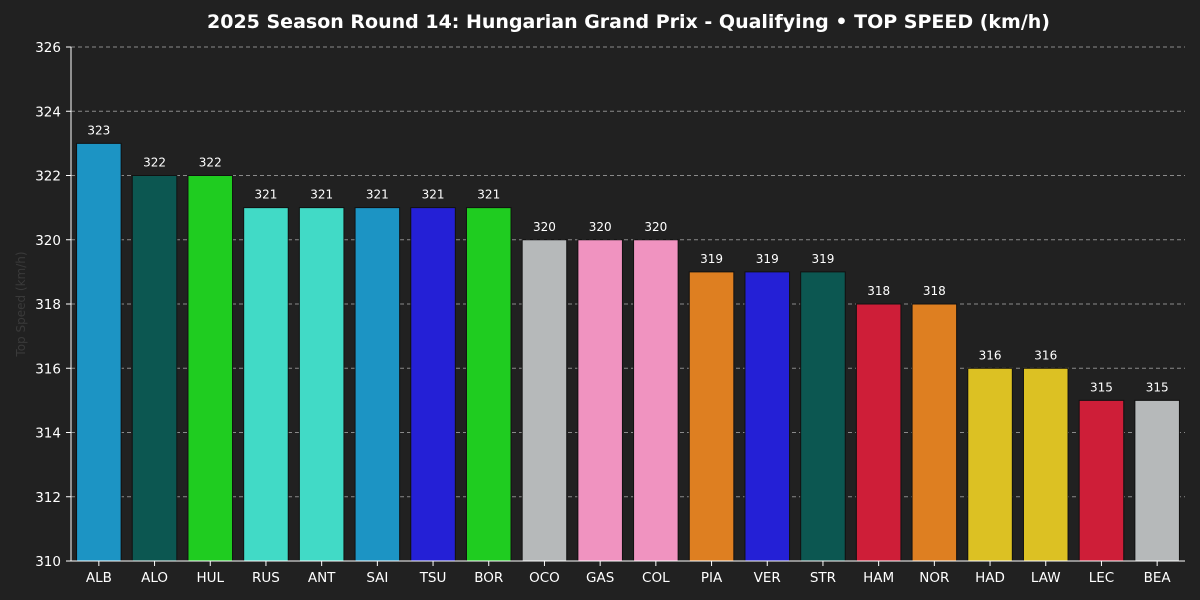 Image resolution: width=1200 pixels, height=600 pixels. I want to click on y-tick-label: 326, so click(48, 48).